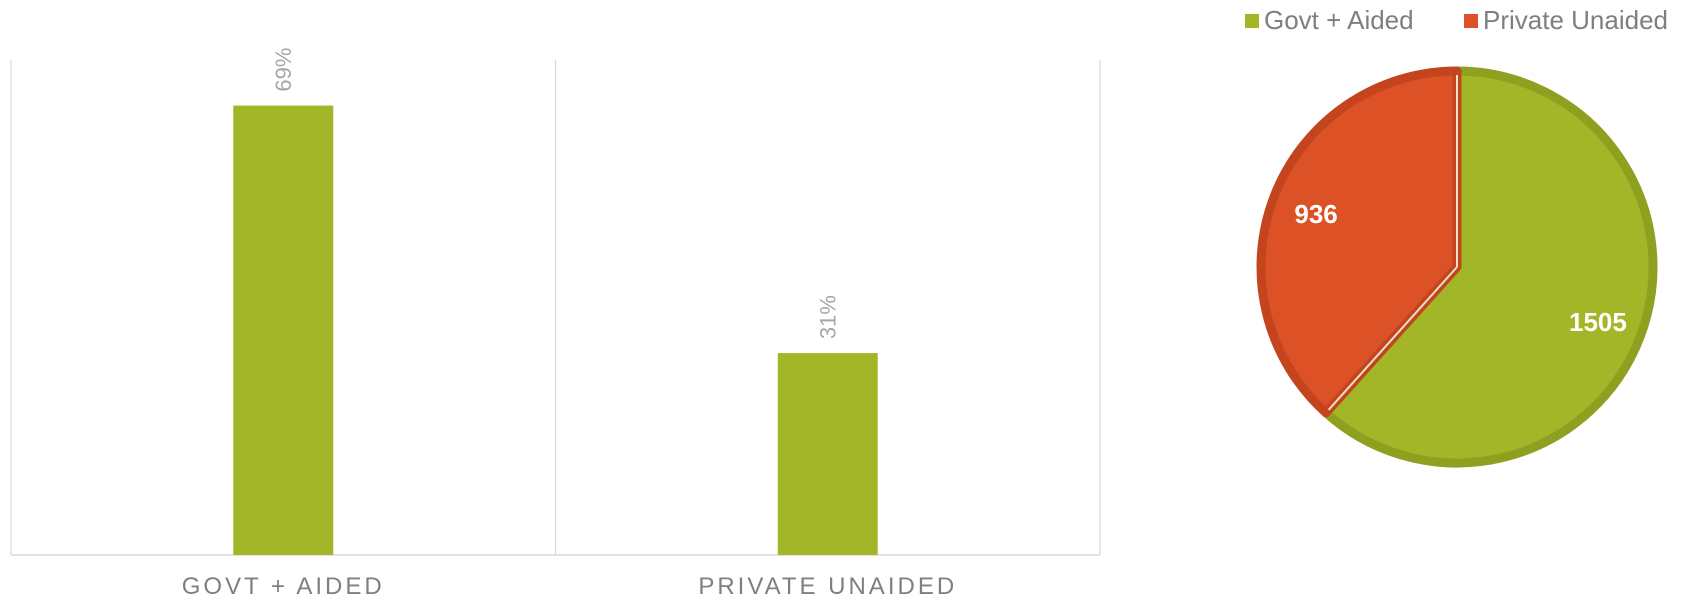  I want to click on category-label: GOVT + AIDED, so click(283, 586).